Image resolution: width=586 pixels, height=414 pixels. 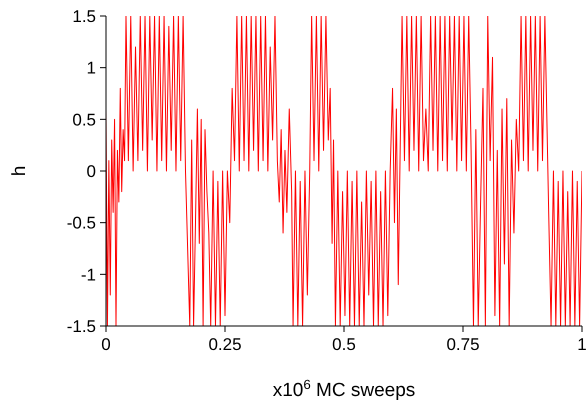 What do you see at coordinates (225, 344) in the screenshot?
I see `x-tick-label: 0.25` at bounding box center [225, 344].